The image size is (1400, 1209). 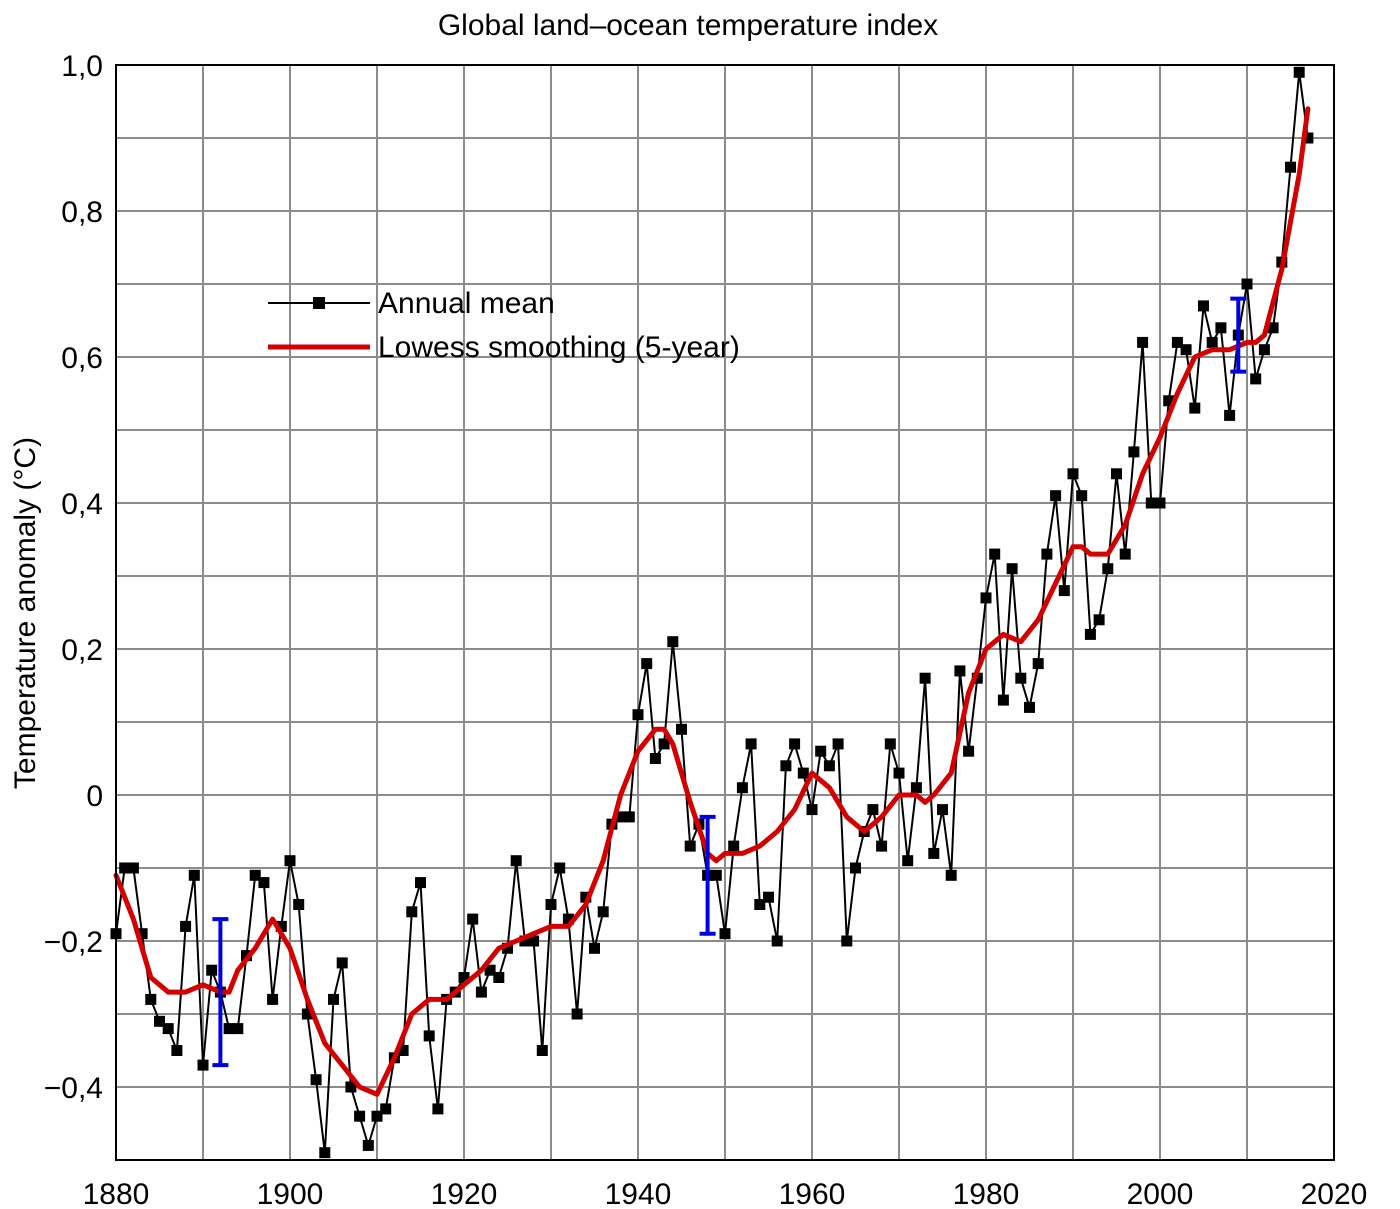 What do you see at coordinates (319, 303) in the screenshot?
I see `legend-annual-marker` at bounding box center [319, 303].